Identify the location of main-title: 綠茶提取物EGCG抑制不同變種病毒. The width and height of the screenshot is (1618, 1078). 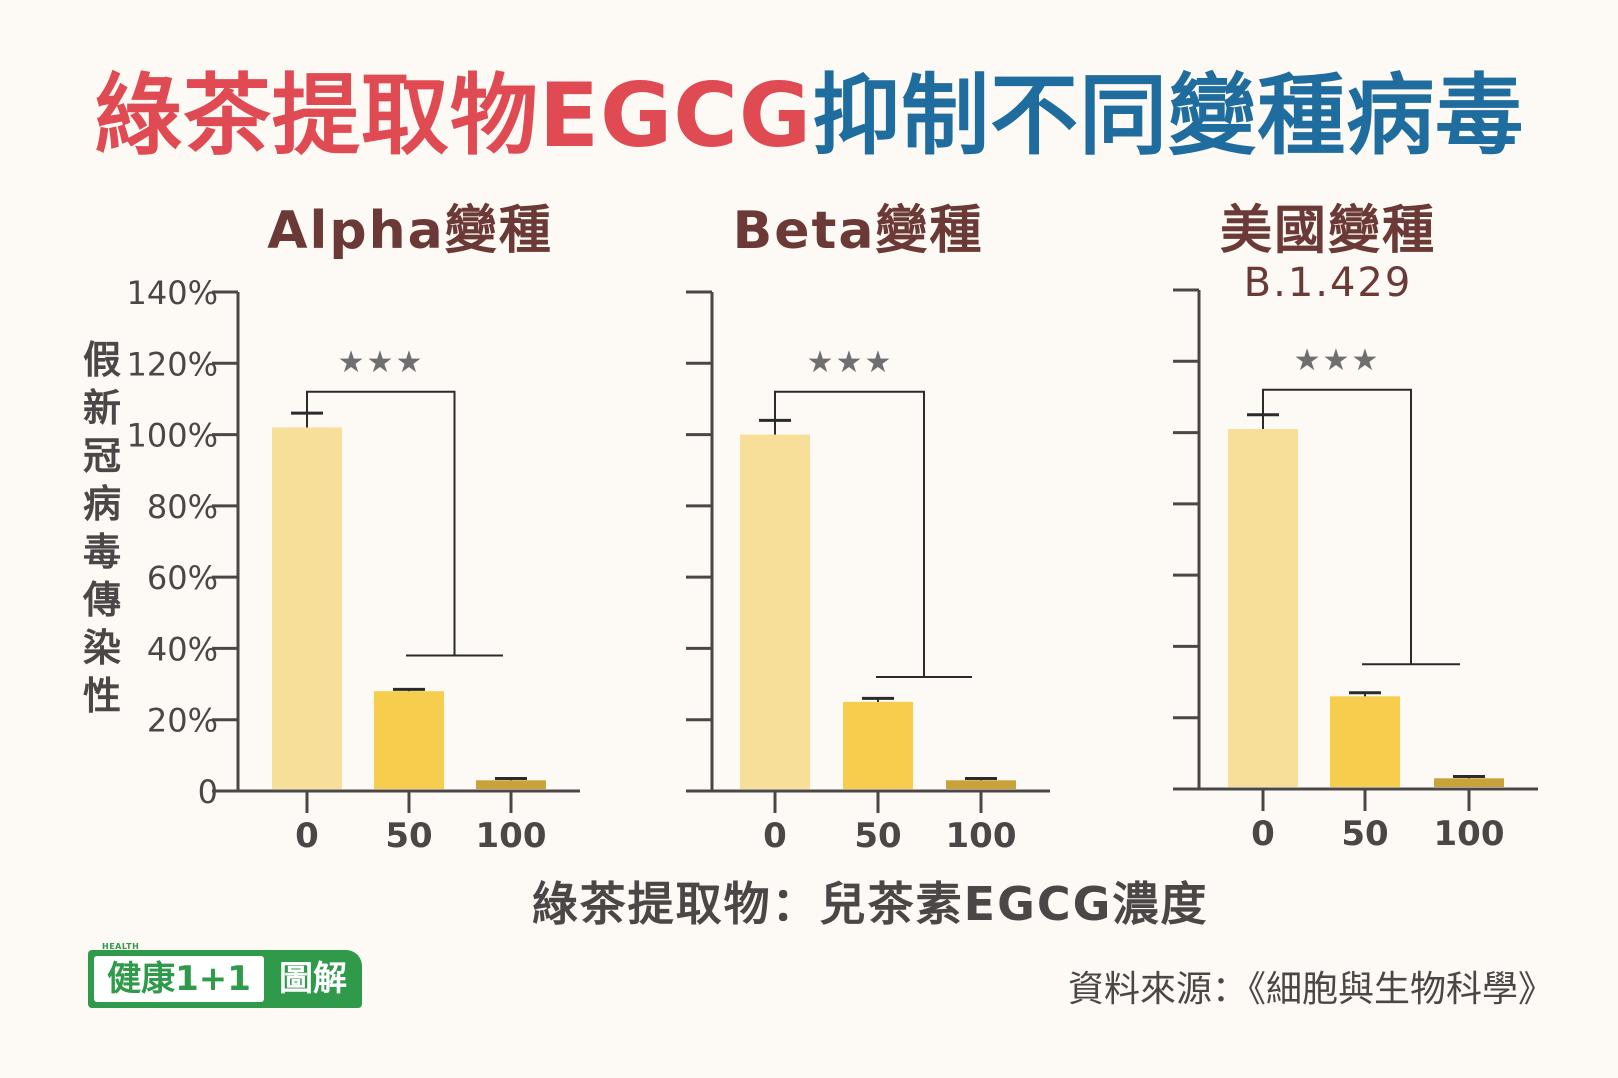
(809, 116).